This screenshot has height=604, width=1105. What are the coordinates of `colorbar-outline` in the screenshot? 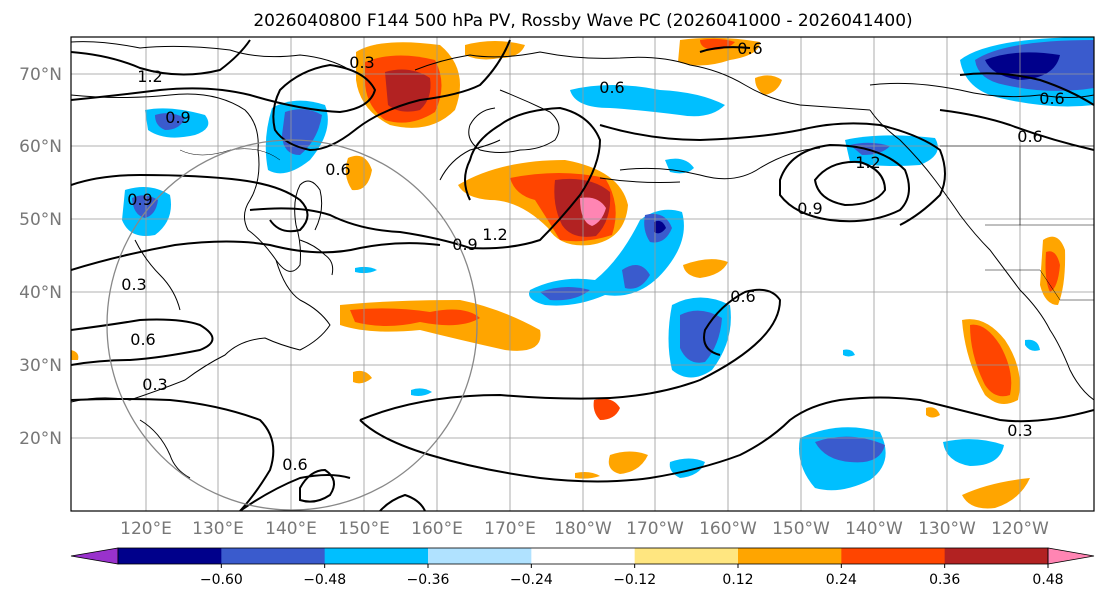 It's located at (583, 556).